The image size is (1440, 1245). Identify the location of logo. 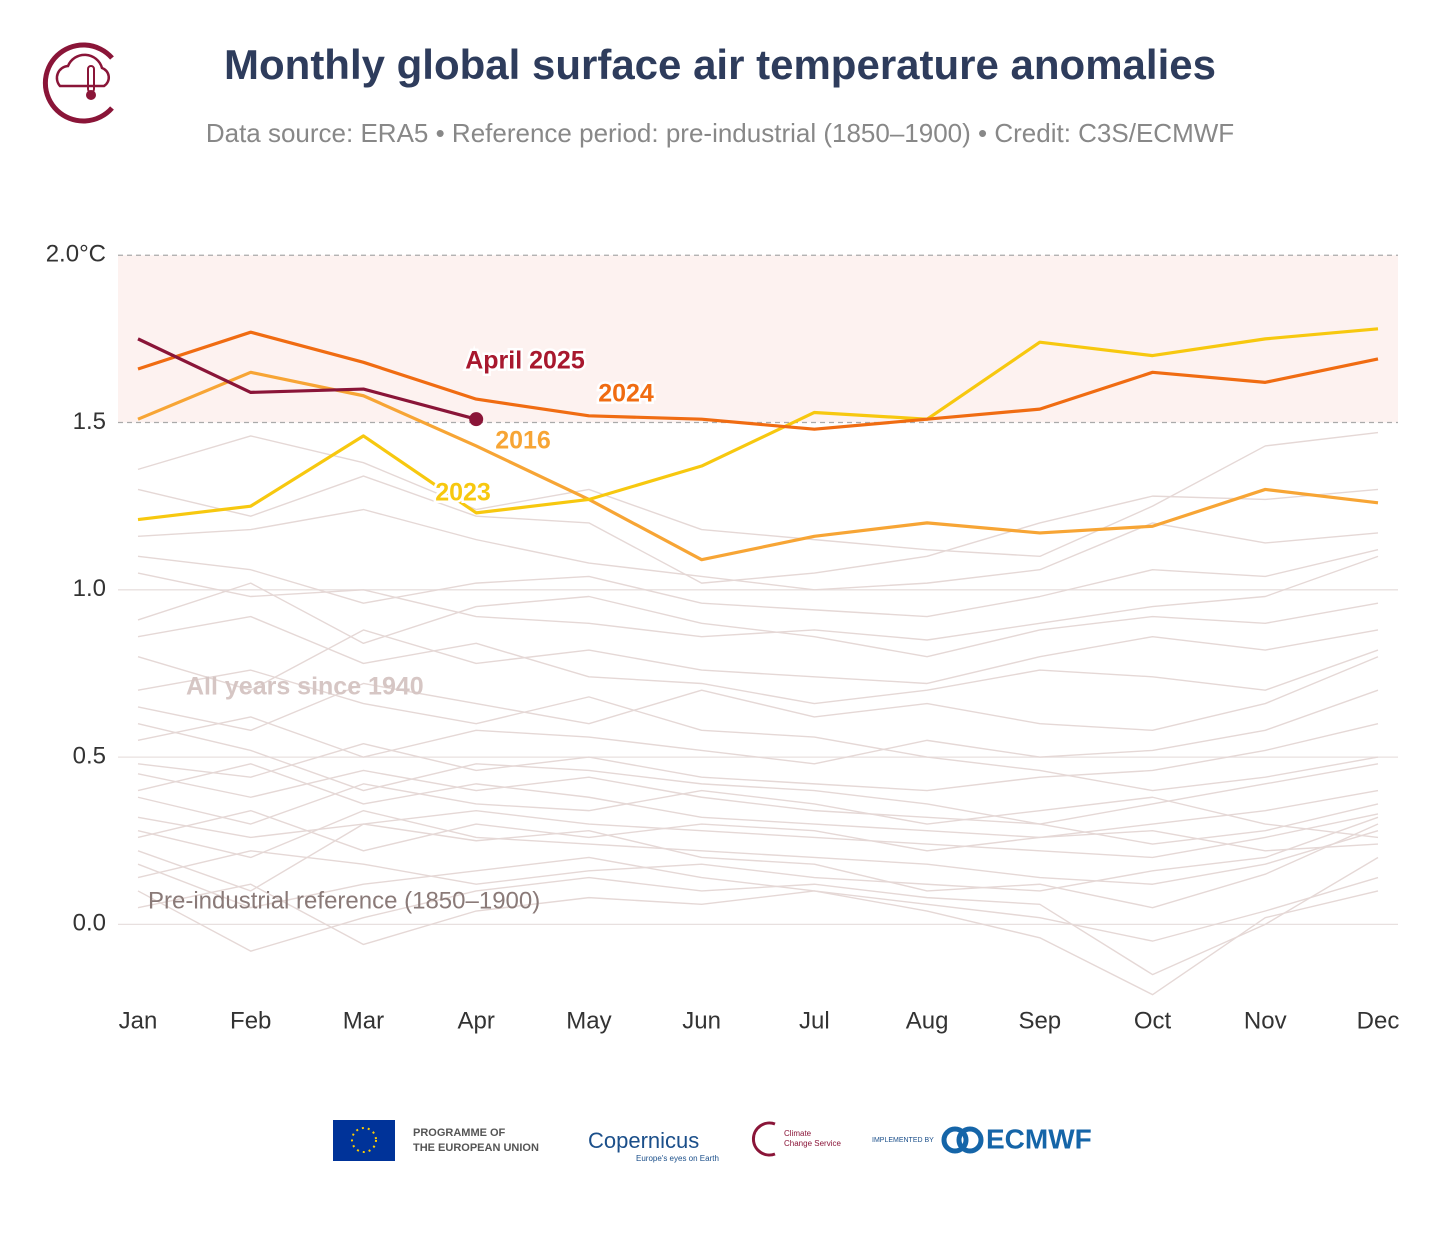
(78, 83).